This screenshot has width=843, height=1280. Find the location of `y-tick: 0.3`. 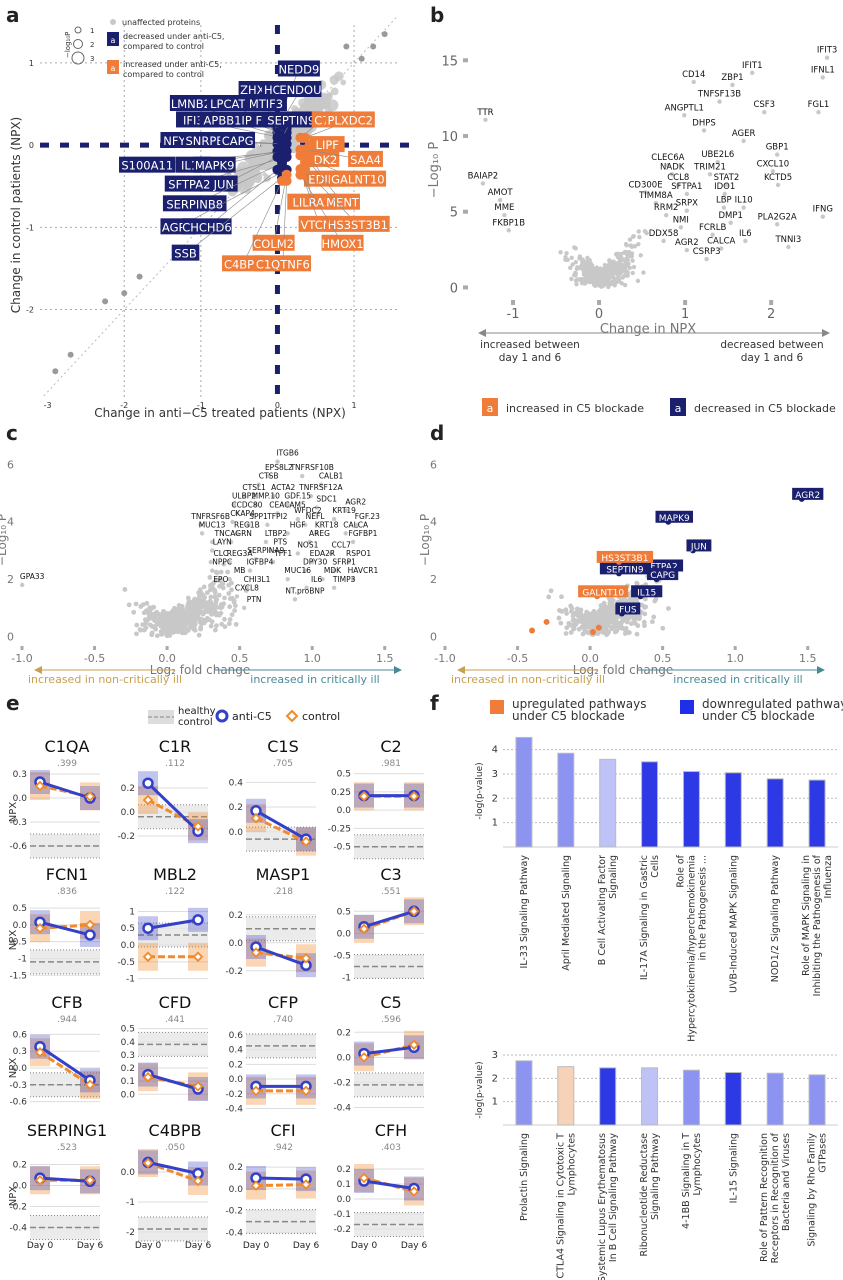

y-tick: 0.3 is located at coordinates (20, 1052).